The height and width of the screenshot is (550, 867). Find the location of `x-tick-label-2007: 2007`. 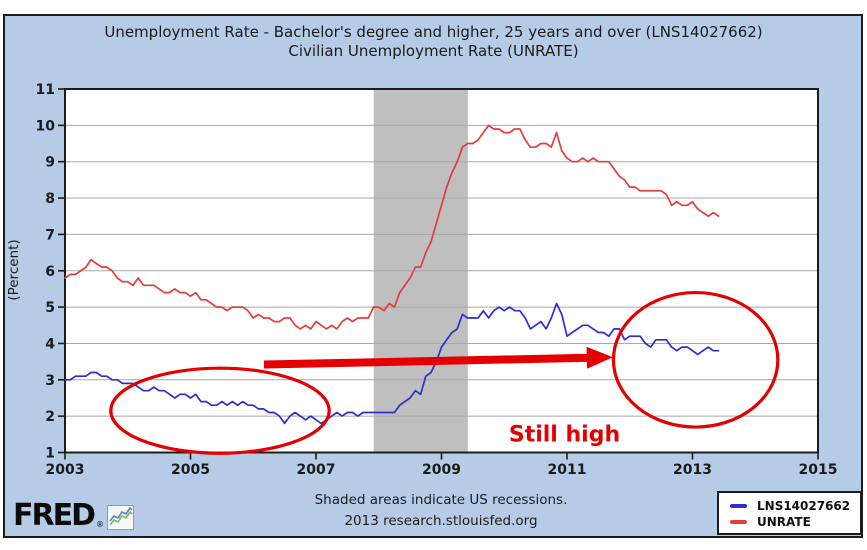

x-tick-label-2007: 2007 is located at coordinates (316, 470).